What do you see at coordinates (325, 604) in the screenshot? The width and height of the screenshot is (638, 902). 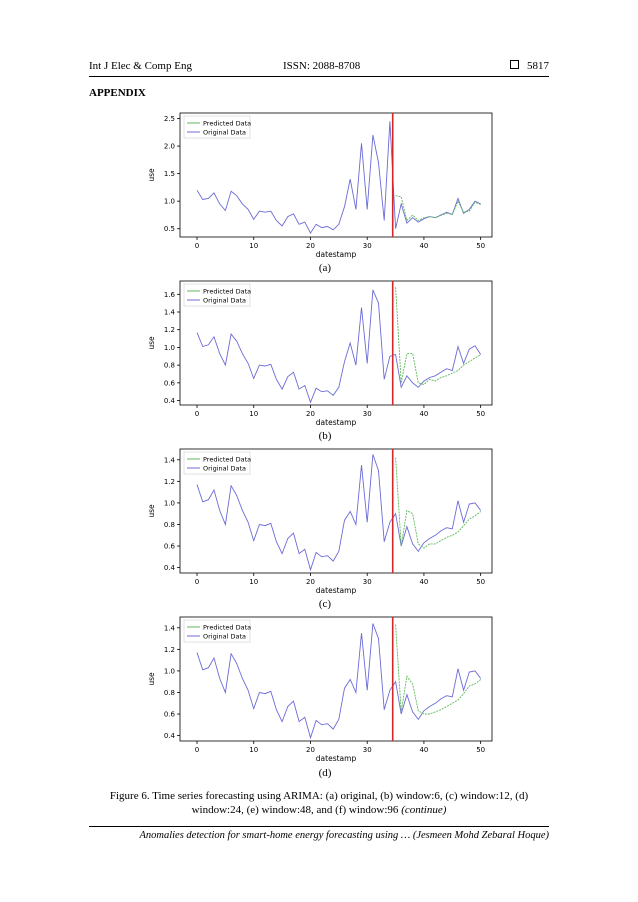 I see `subfigure-label-c: (c)` at bounding box center [325, 604].